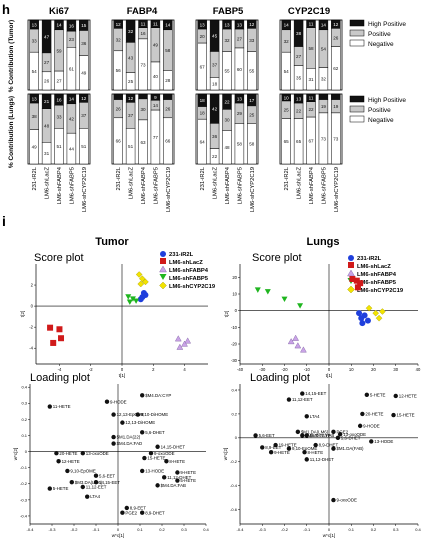 The image size is (424, 550). Describe the element at coordinates (357, 119) in the screenshot. I see `legend-swatch-negative` at that location.